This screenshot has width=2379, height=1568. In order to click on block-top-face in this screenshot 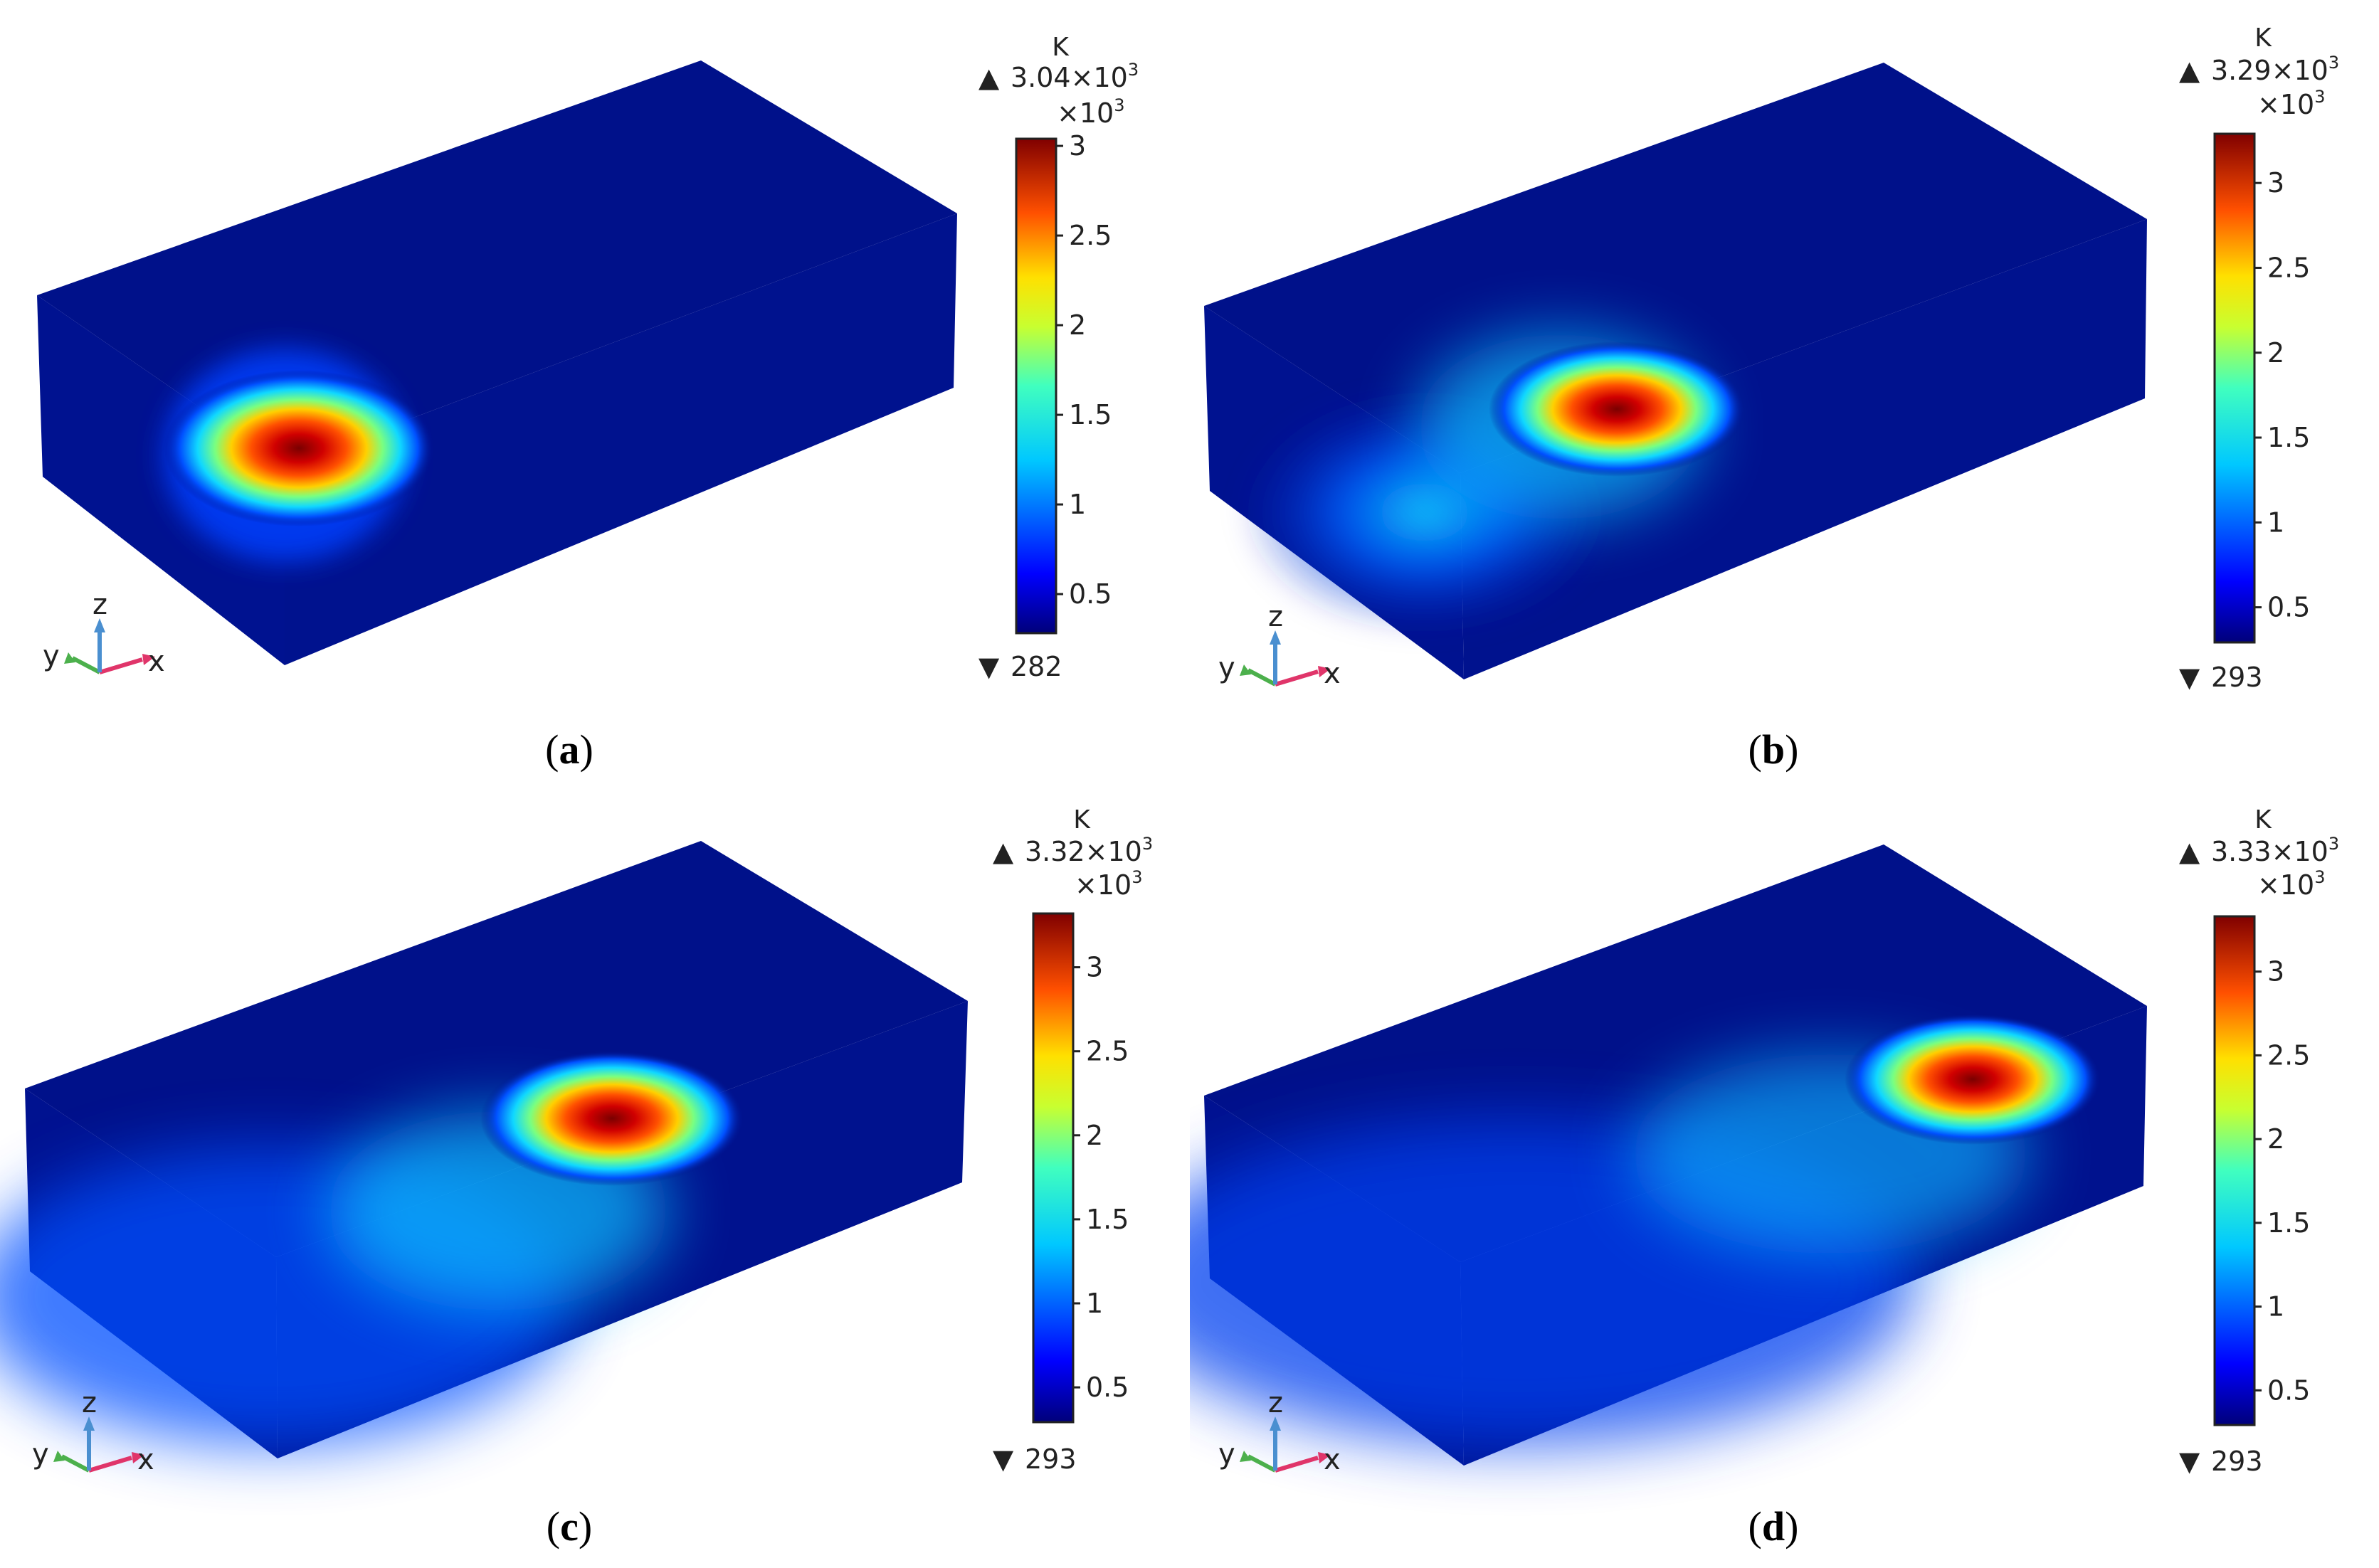, I will do `click(1676, 268)`.